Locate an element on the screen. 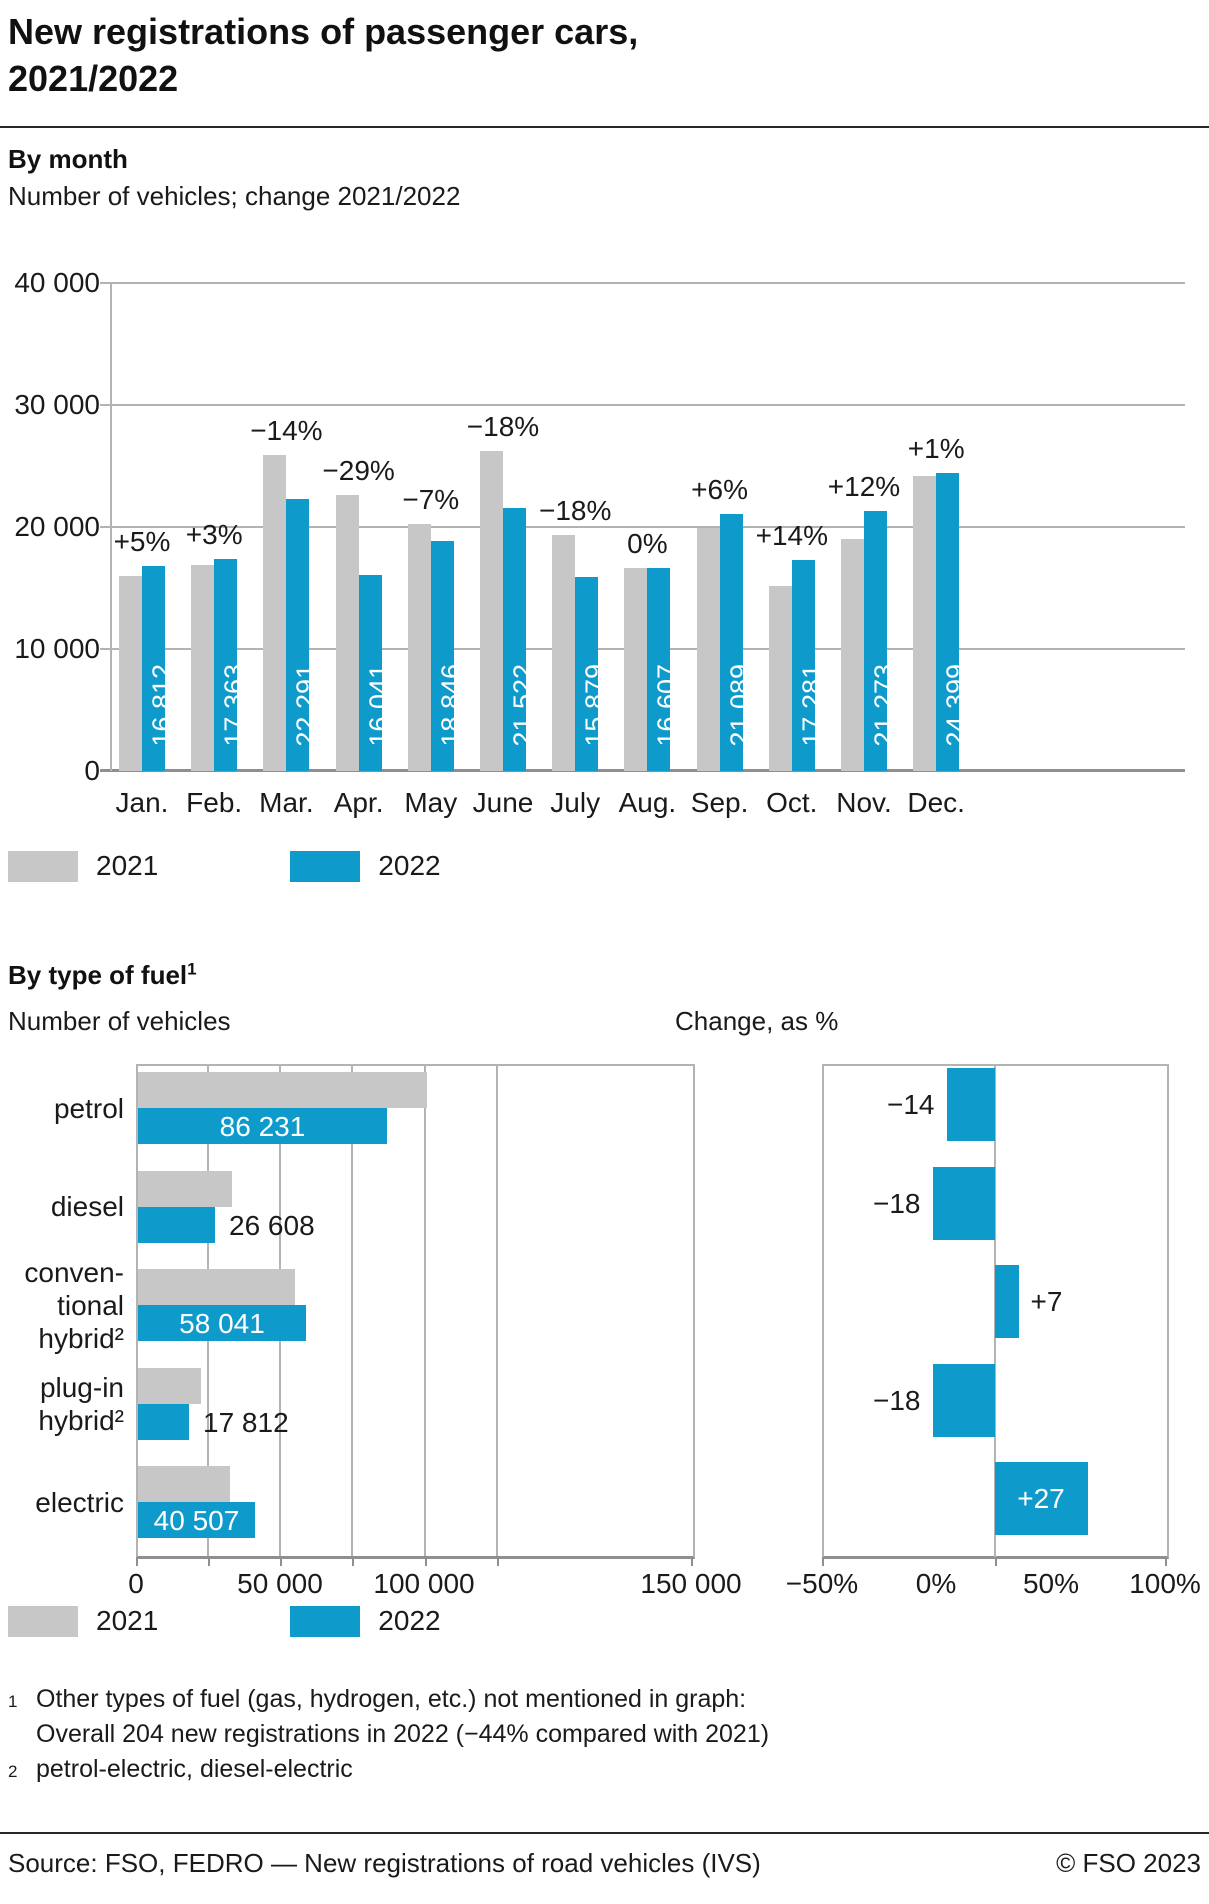 This screenshot has width=1209, height=1904. bar-2021-Aug. is located at coordinates (636, 669).